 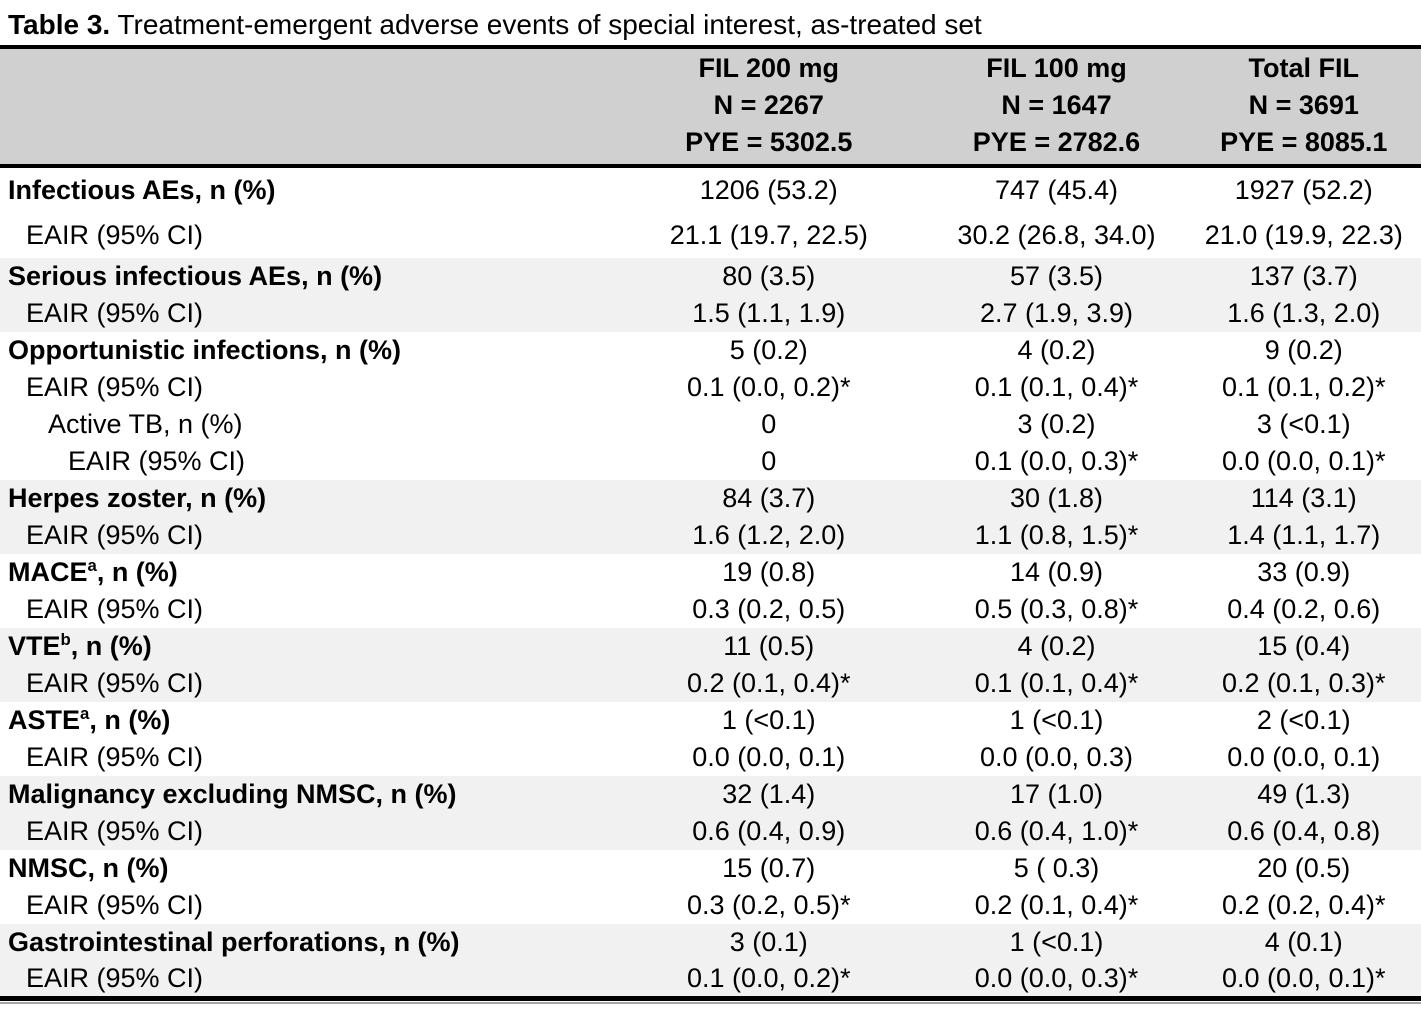 I want to click on cell-total-fil: 0.0 (0.0, 0.1), so click(x=1304, y=757).